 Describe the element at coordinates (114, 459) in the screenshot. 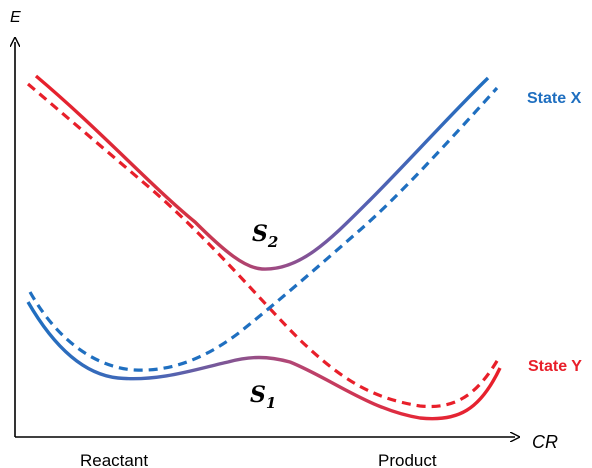

I see `reactant-label: Reactant` at that location.